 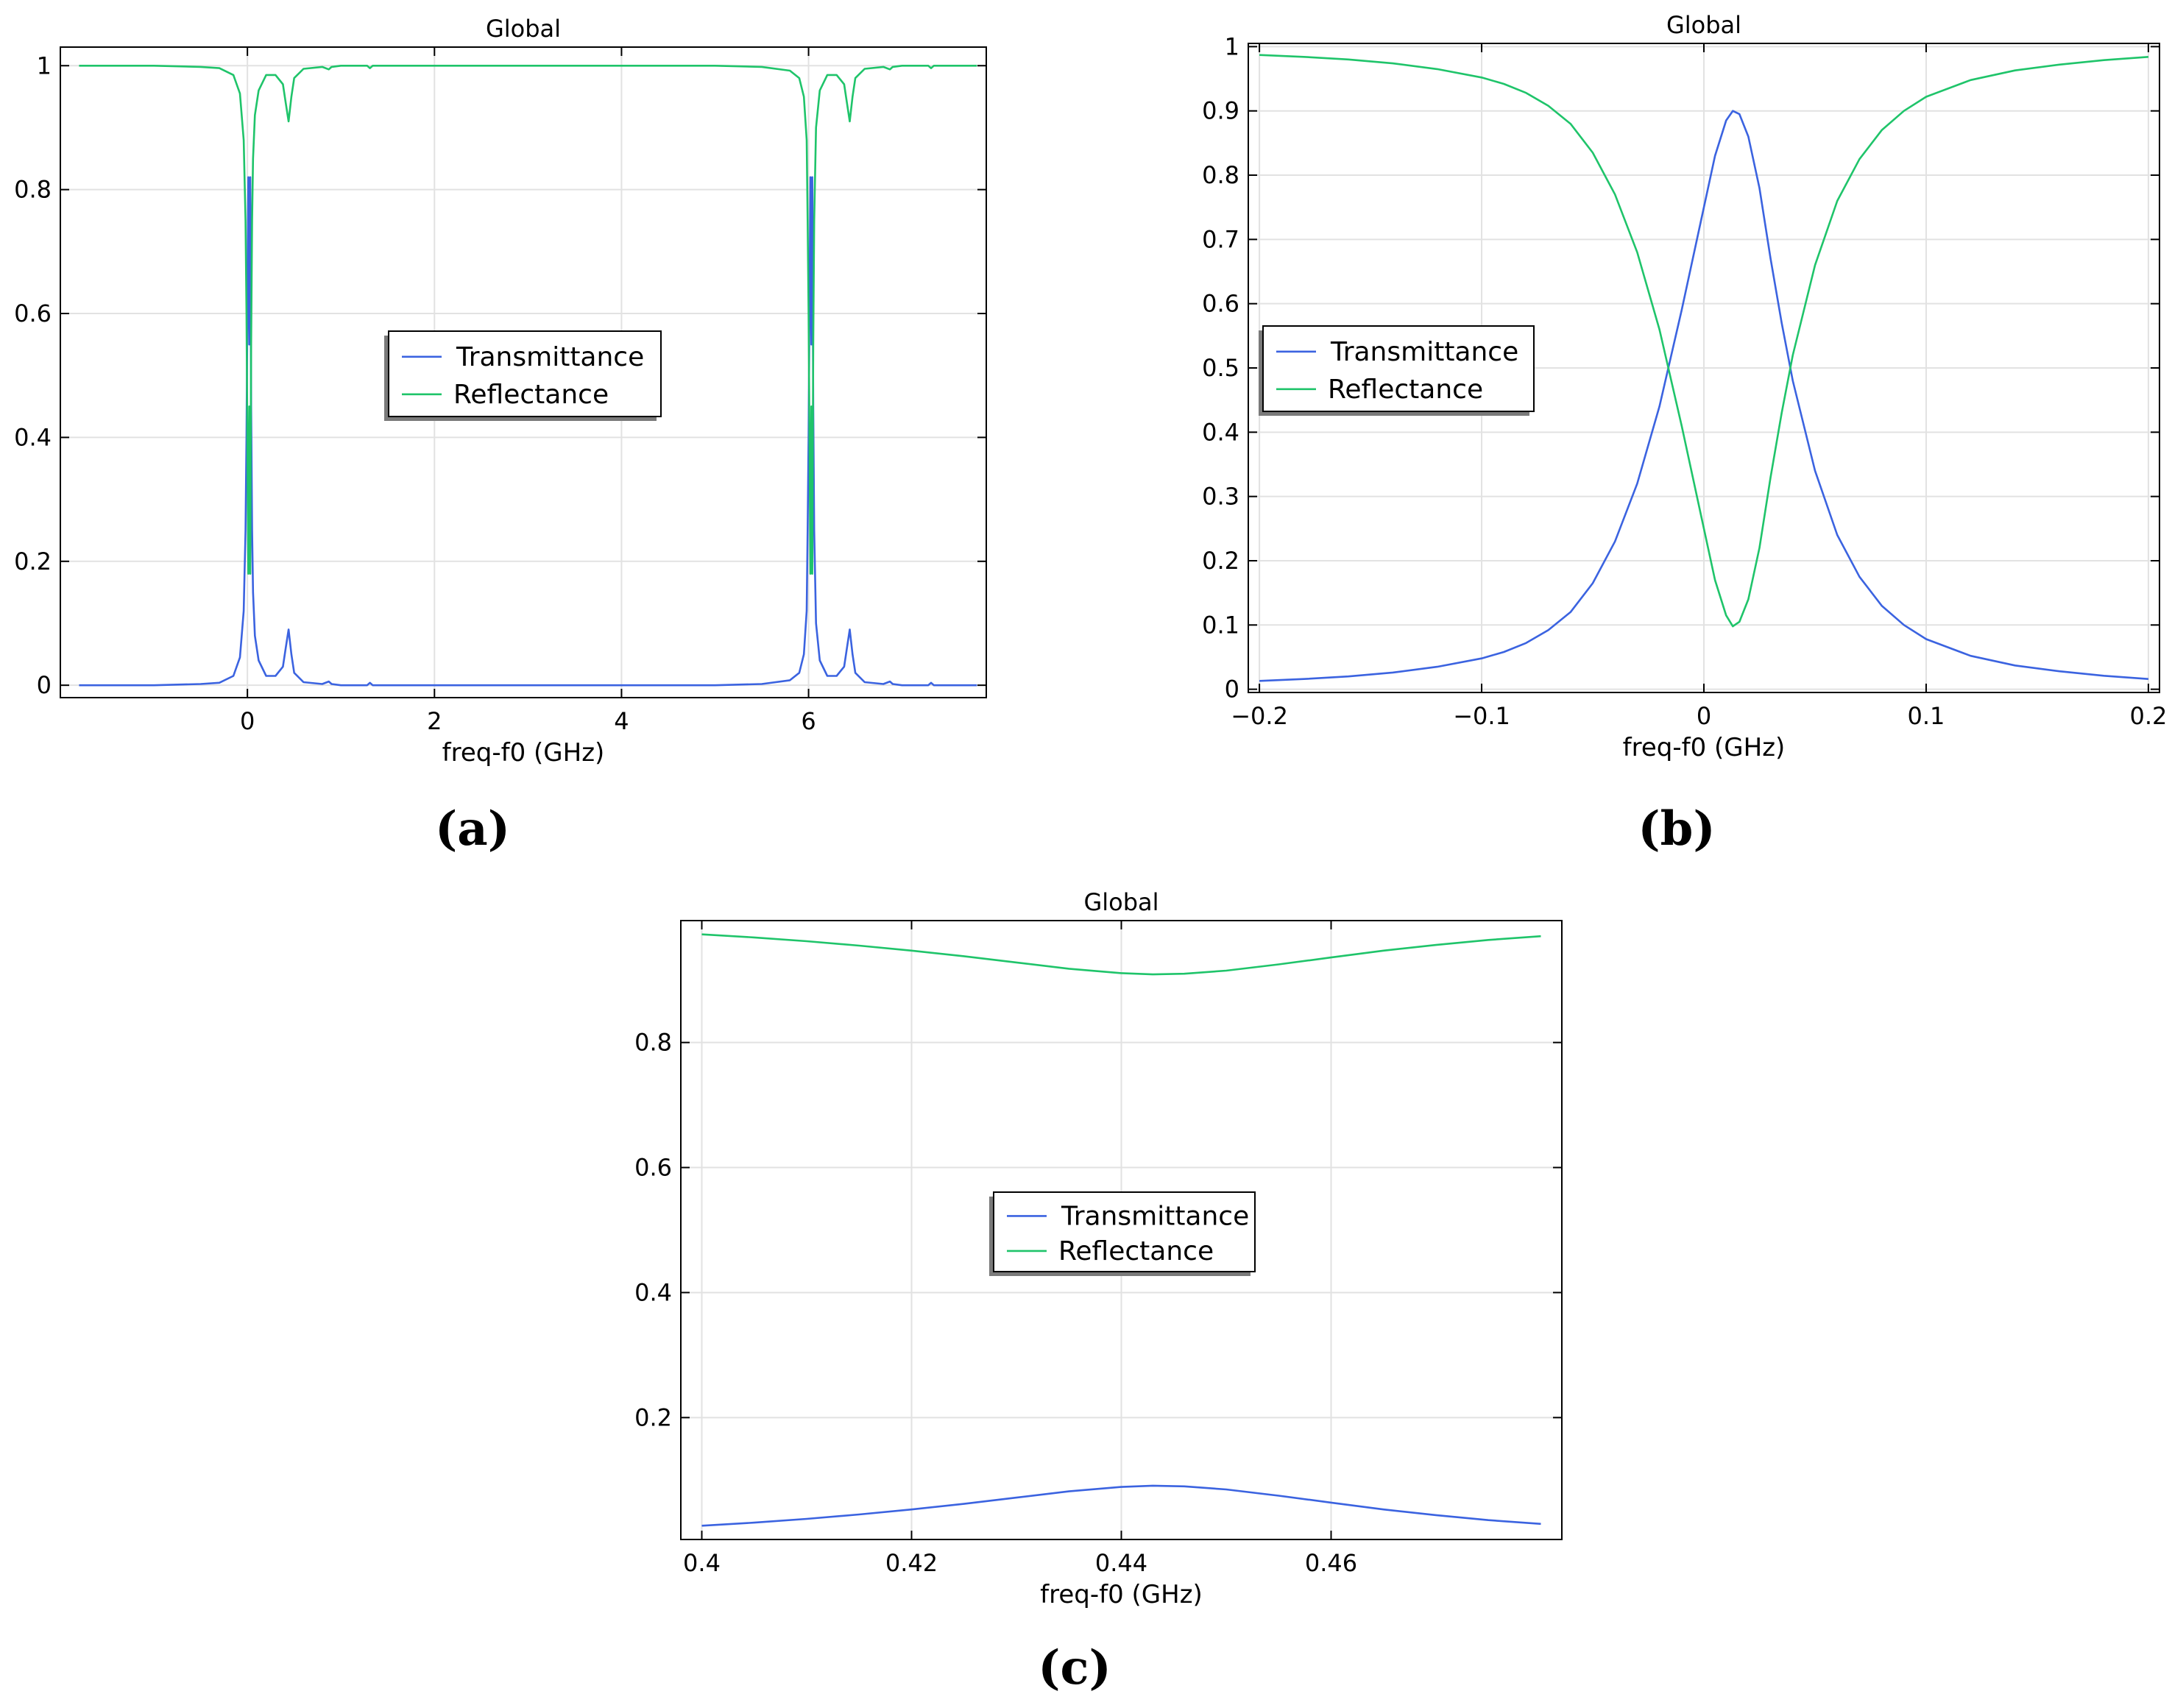 I want to click on y-tick-label: 0.1, so click(x=1221, y=625).